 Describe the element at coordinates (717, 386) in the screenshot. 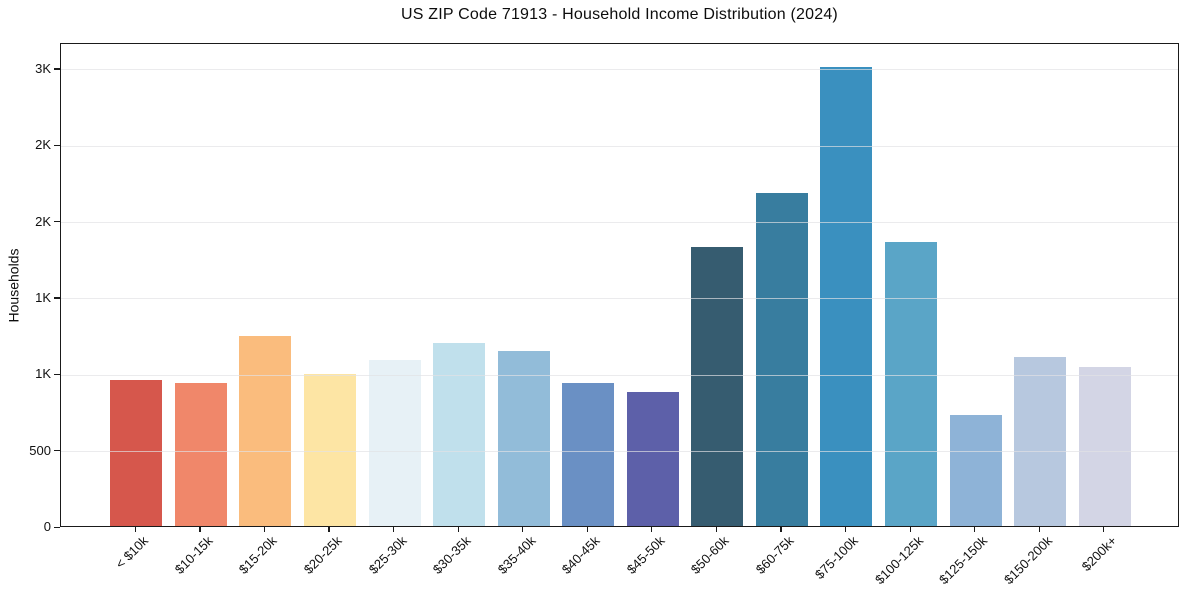

I see `bar-50-60k` at that location.